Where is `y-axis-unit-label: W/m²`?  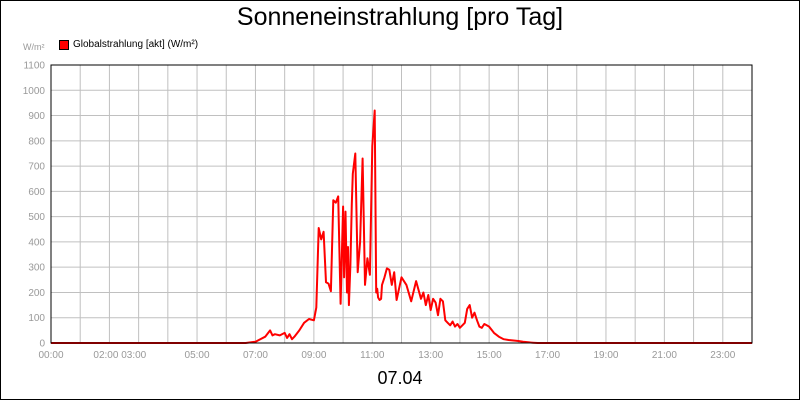
y-axis-unit-label: W/m² is located at coordinates (34, 47).